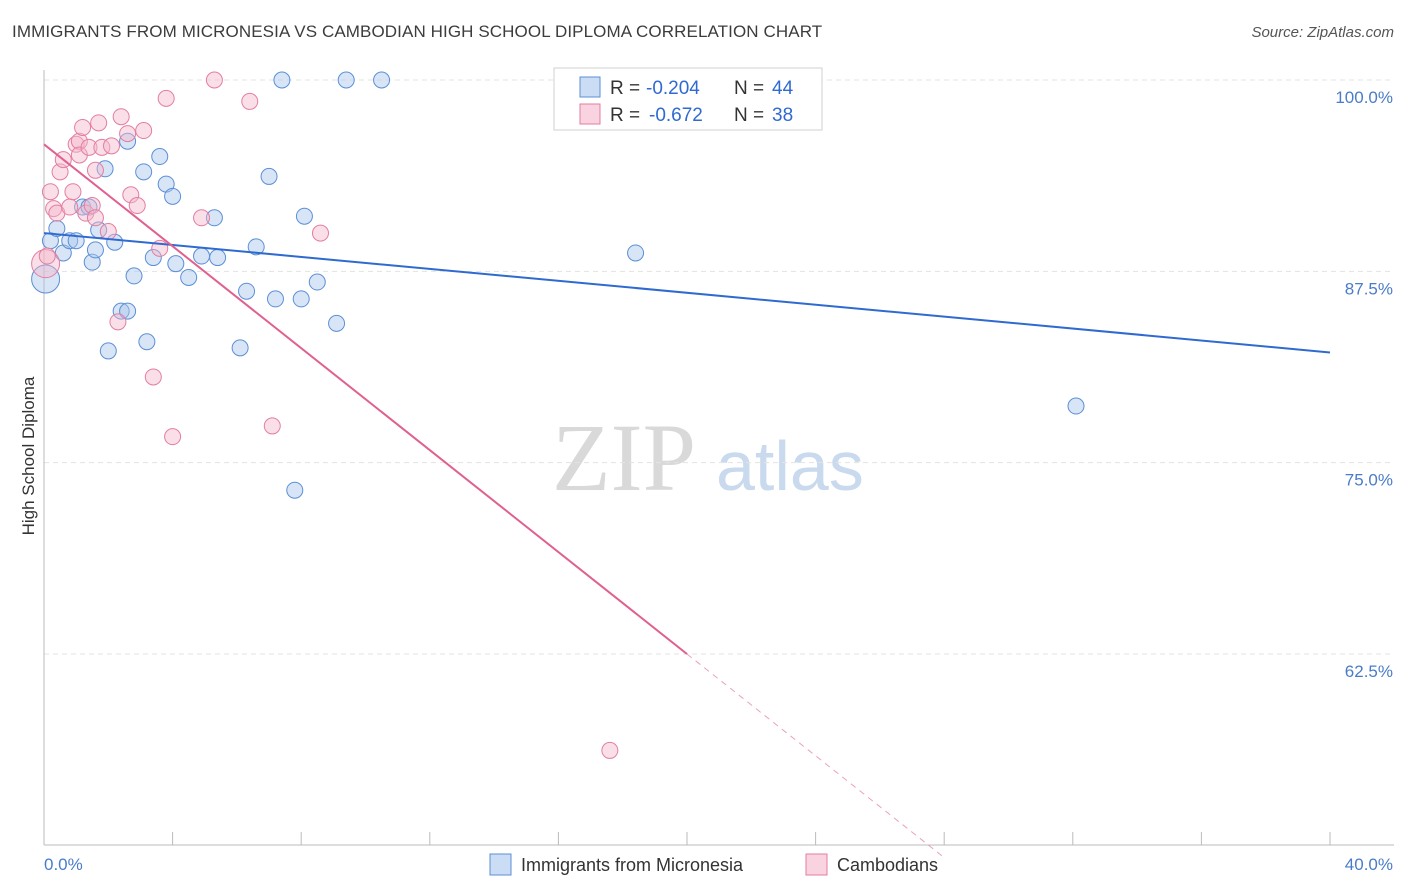  I want to click on correlation-legend: R = -0.204 N = 44 R = -0.672 N = 38, so click(688, 99).